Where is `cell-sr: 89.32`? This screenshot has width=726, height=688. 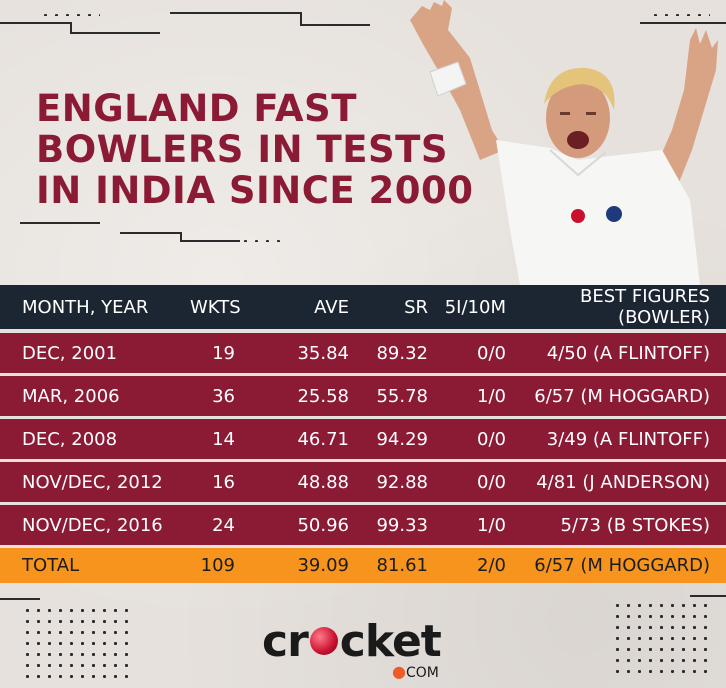 cell-sr: 89.32 is located at coordinates (402, 353).